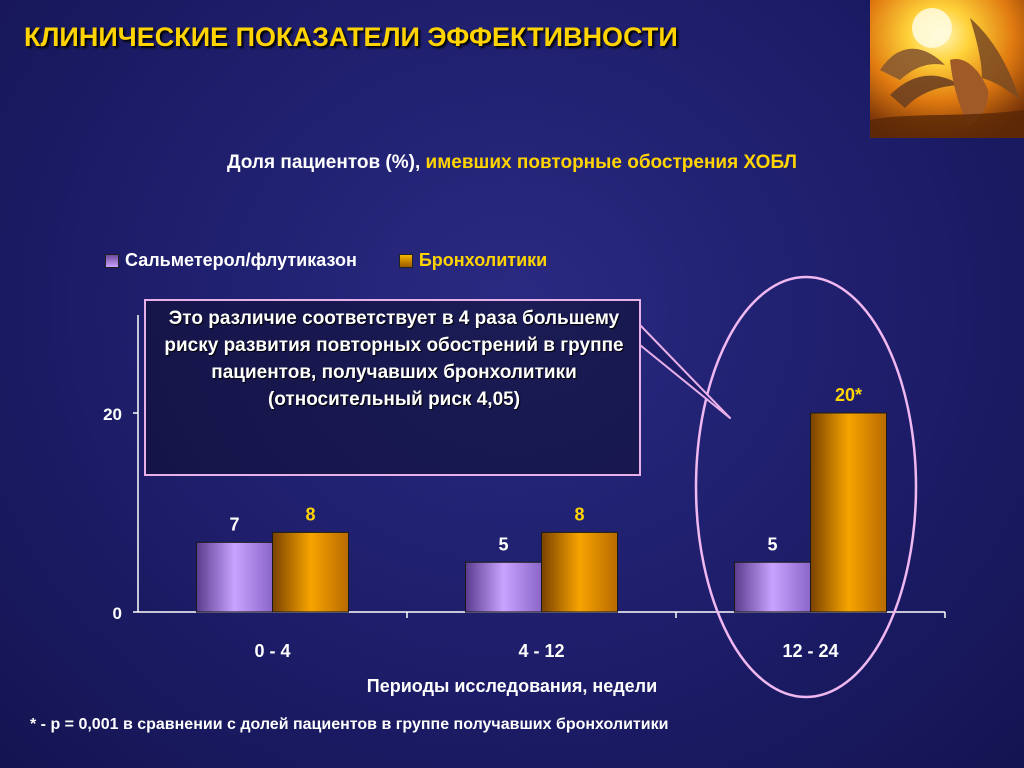 The width and height of the screenshot is (1024, 768). Describe the element at coordinates (541, 651) in the screenshot. I see `x-tick-label: 4 - 12` at that location.